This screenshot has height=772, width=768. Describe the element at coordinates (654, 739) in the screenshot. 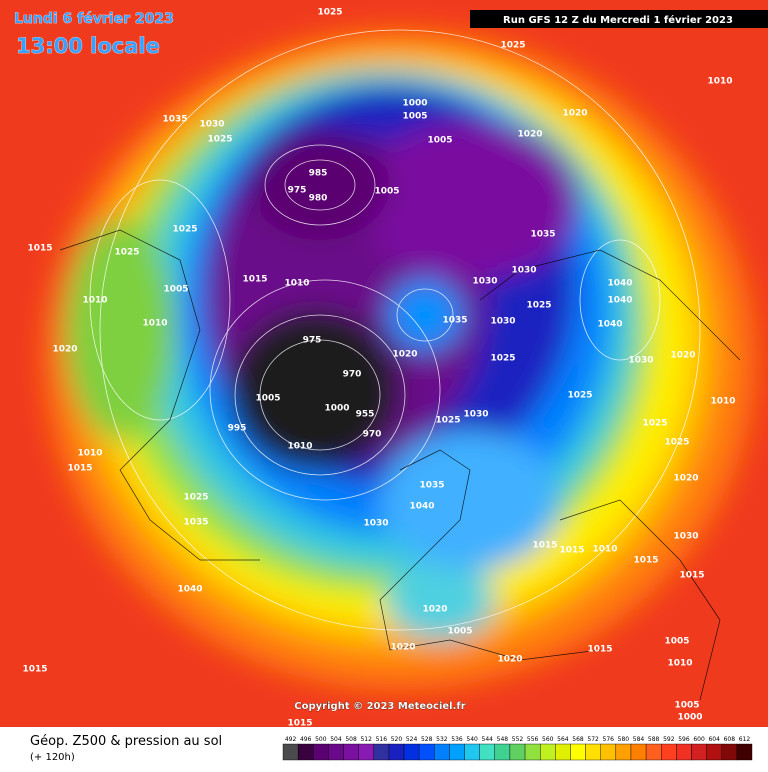

I see `scale-label: 588` at that location.